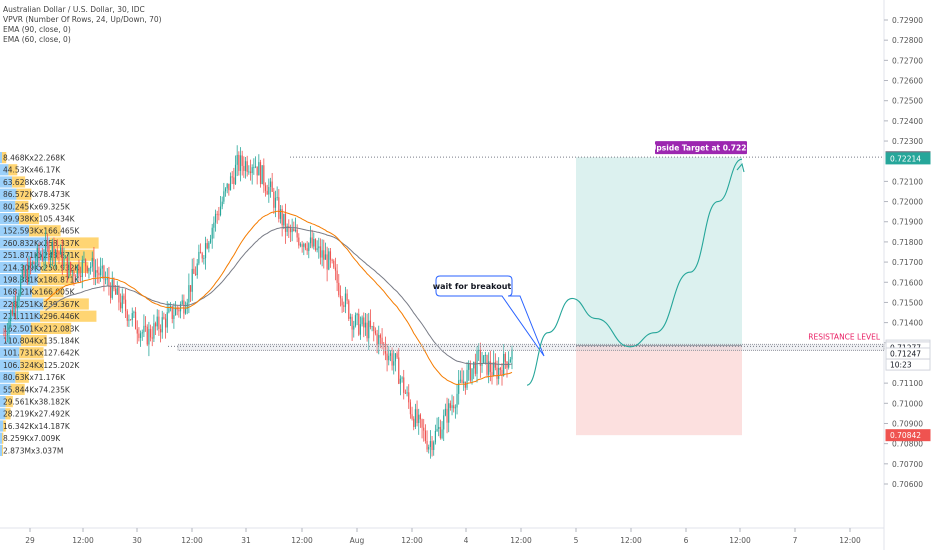 Image resolution: width=932 pixels, height=550 pixels. What do you see at coordinates (907, 323) in the screenshot?
I see `price-tick-label: 0.71400` at bounding box center [907, 323].